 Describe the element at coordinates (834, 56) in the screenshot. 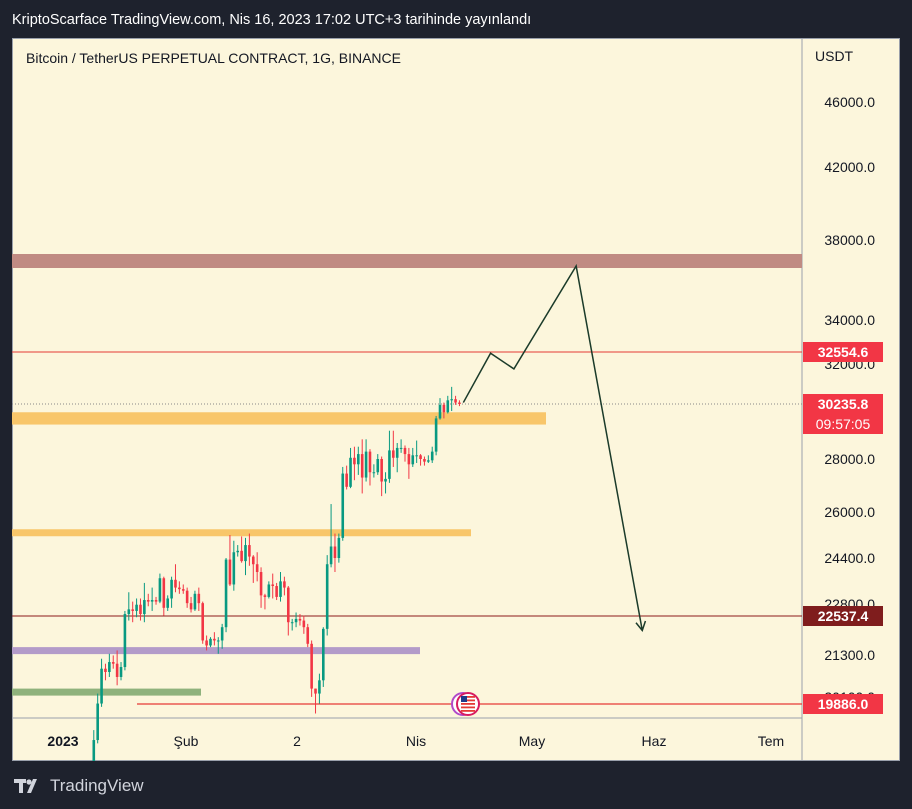

I see `price-axis-currency: USDT` at that location.